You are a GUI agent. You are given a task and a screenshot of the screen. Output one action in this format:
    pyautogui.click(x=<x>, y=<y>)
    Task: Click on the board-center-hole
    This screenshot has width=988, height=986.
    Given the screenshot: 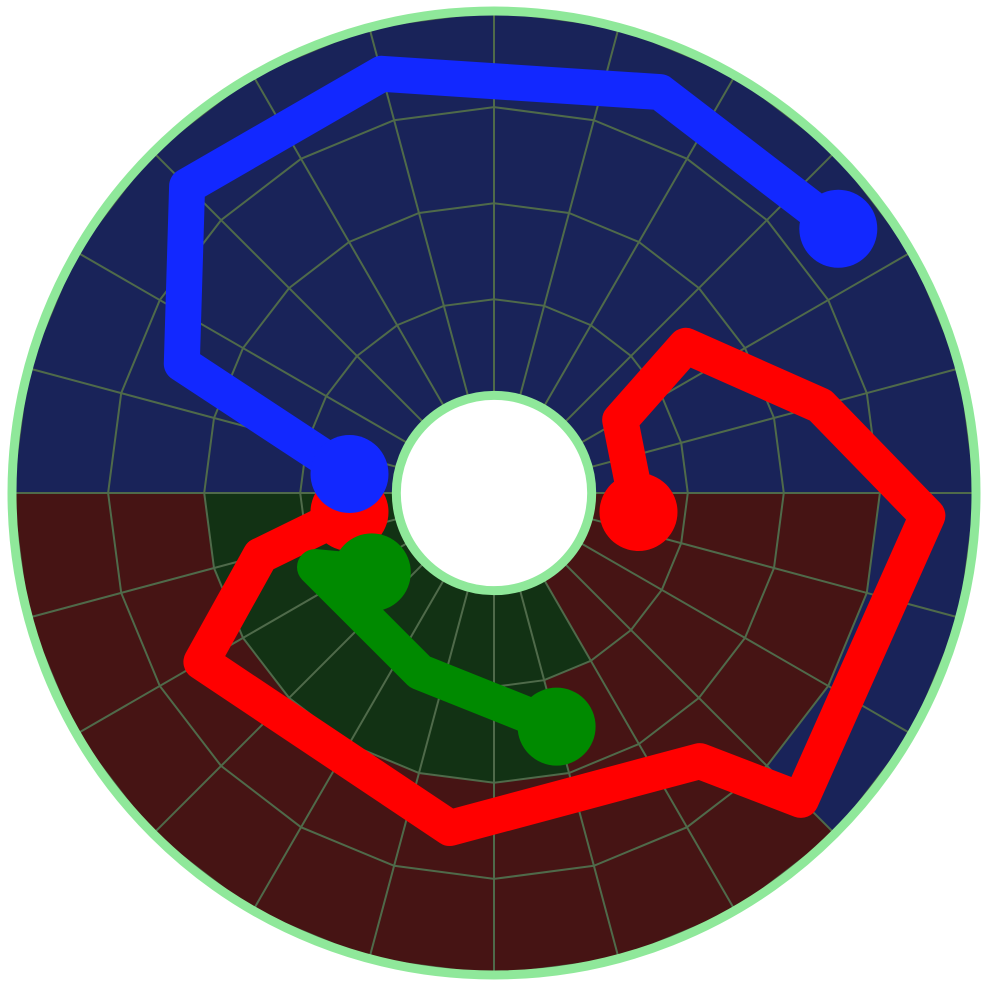 What is the action you would take?
    pyautogui.click(x=494, y=493)
    